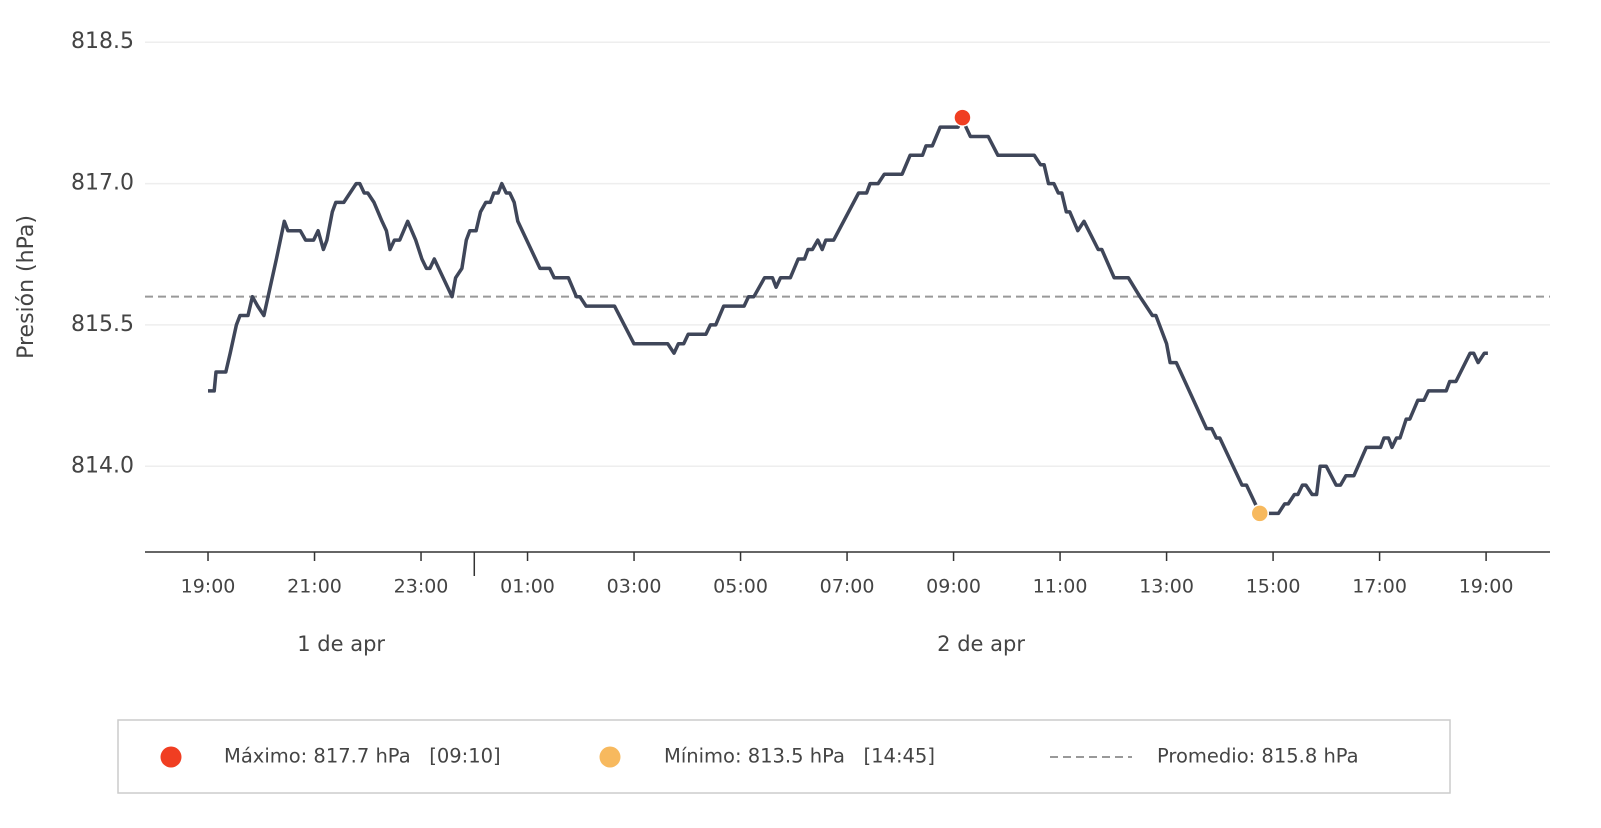 The image size is (1601, 828). I want to click on x-tick-label: 07:00, so click(847, 587).